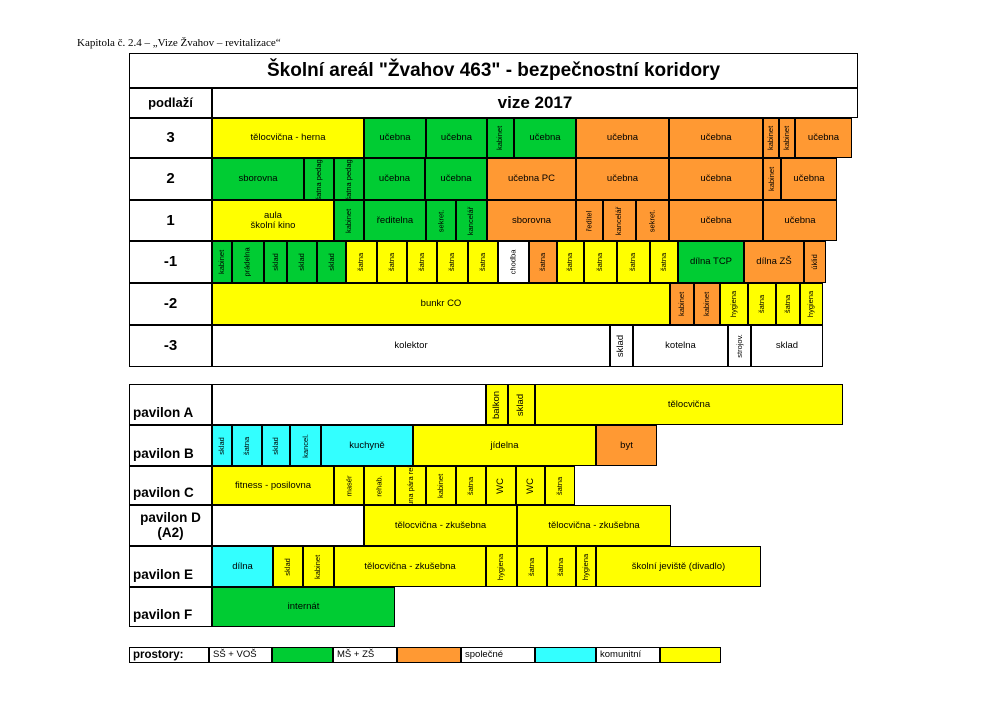 This screenshot has height=702, width=992. I want to click on floor-header-label: podlaží, so click(170, 103).